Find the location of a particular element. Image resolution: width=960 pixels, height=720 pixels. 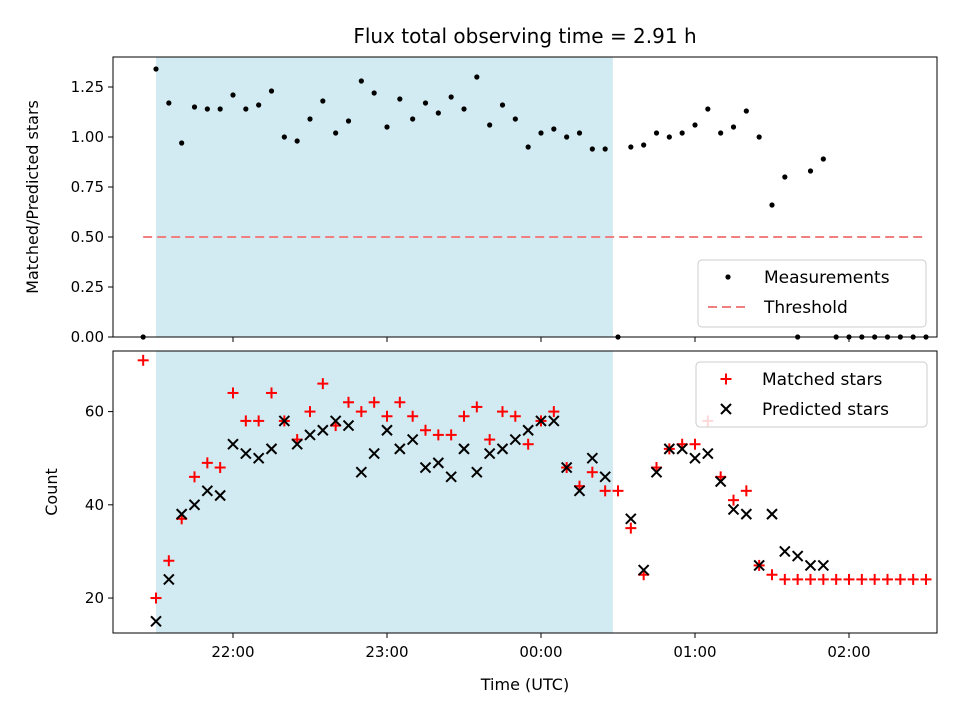

y-tick-label: 0.75 is located at coordinates (87, 187).